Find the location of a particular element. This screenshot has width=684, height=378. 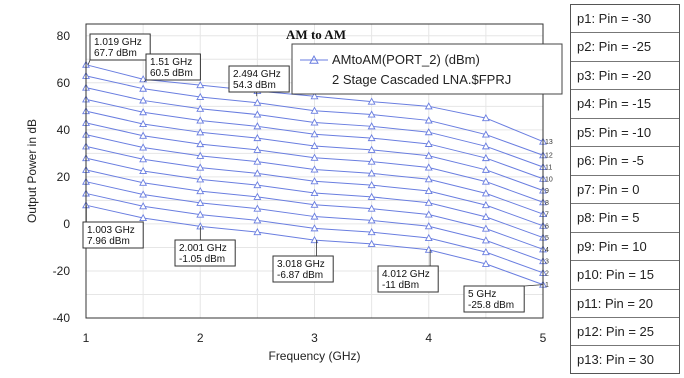

parameter-row-p8: p8: Pin = 5 is located at coordinates (625, 218).